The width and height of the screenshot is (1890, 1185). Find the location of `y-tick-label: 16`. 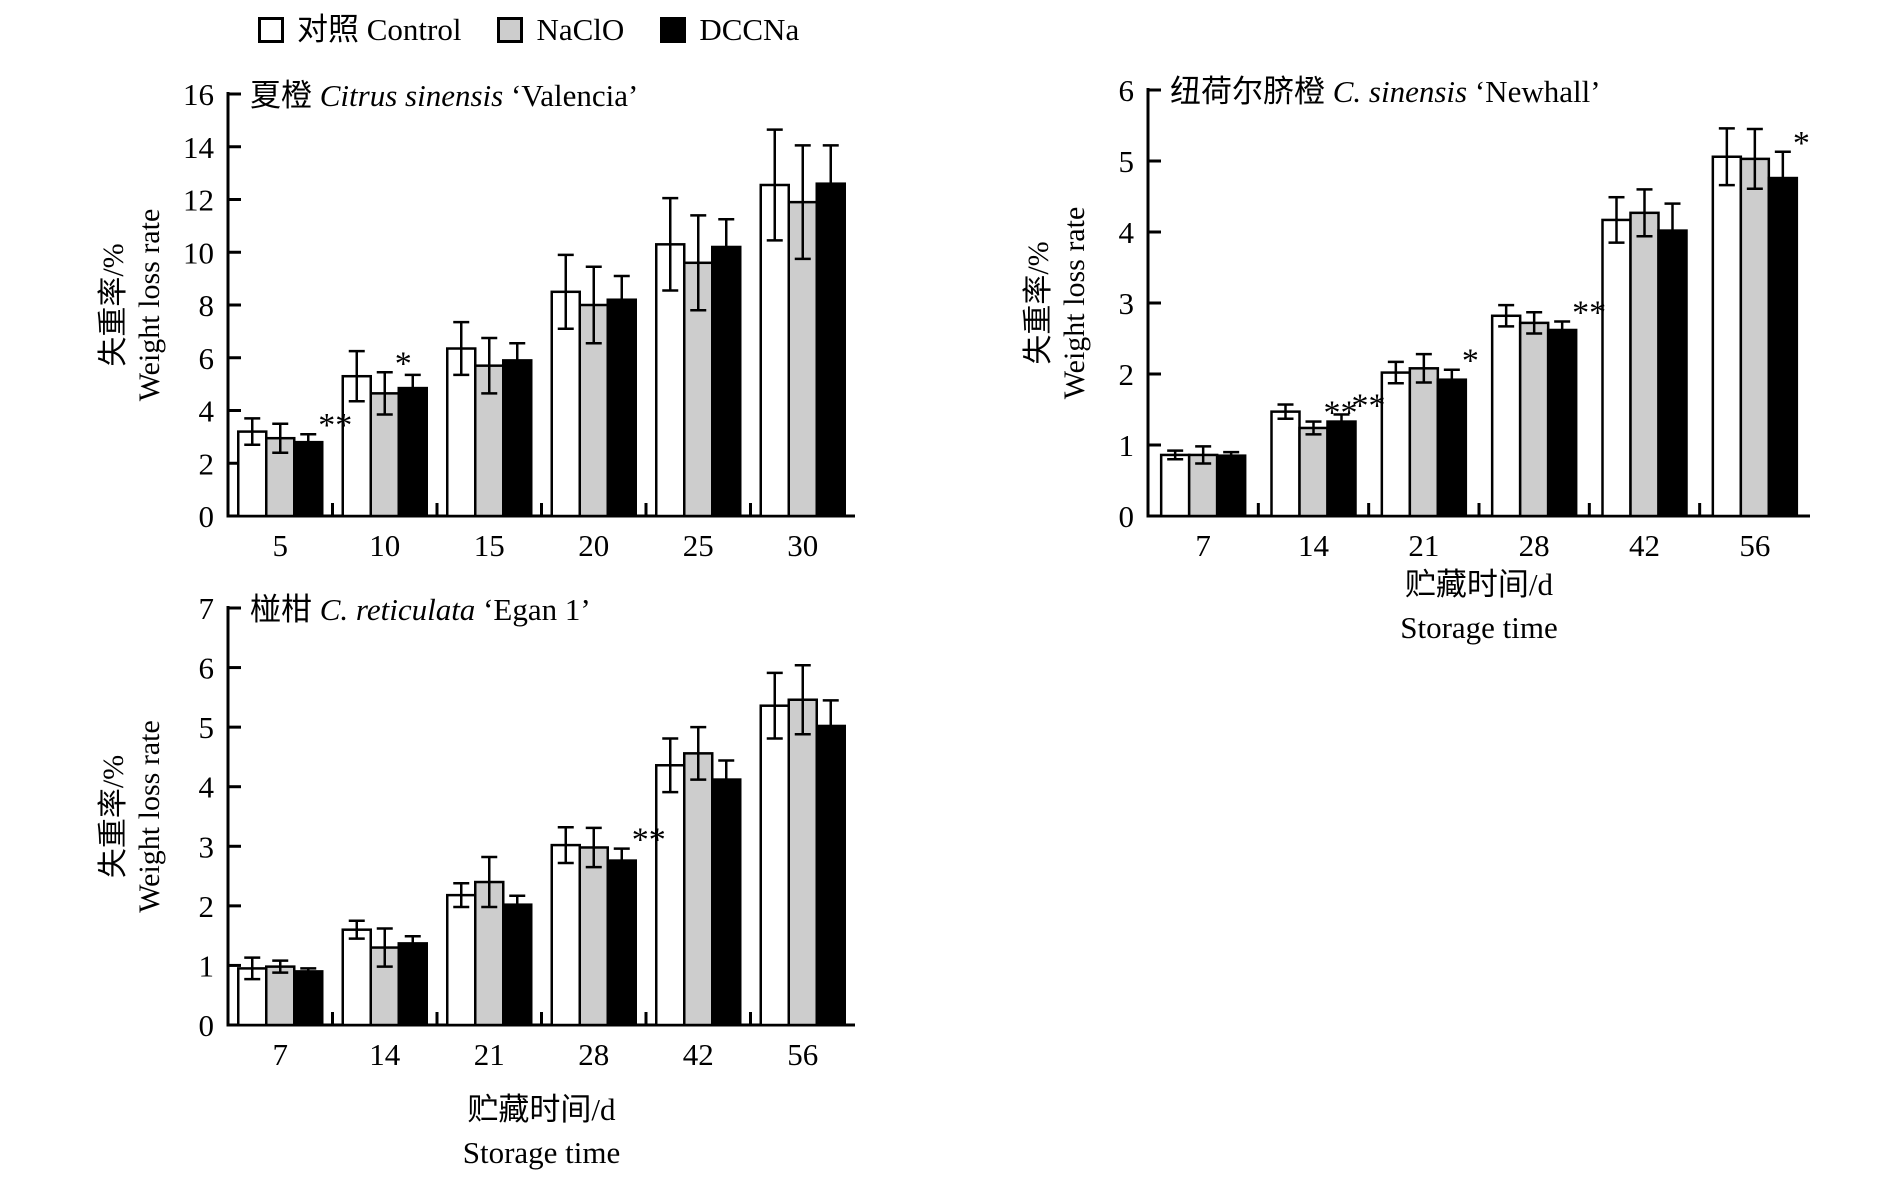

y-tick-label: 16 is located at coordinates (198, 94).